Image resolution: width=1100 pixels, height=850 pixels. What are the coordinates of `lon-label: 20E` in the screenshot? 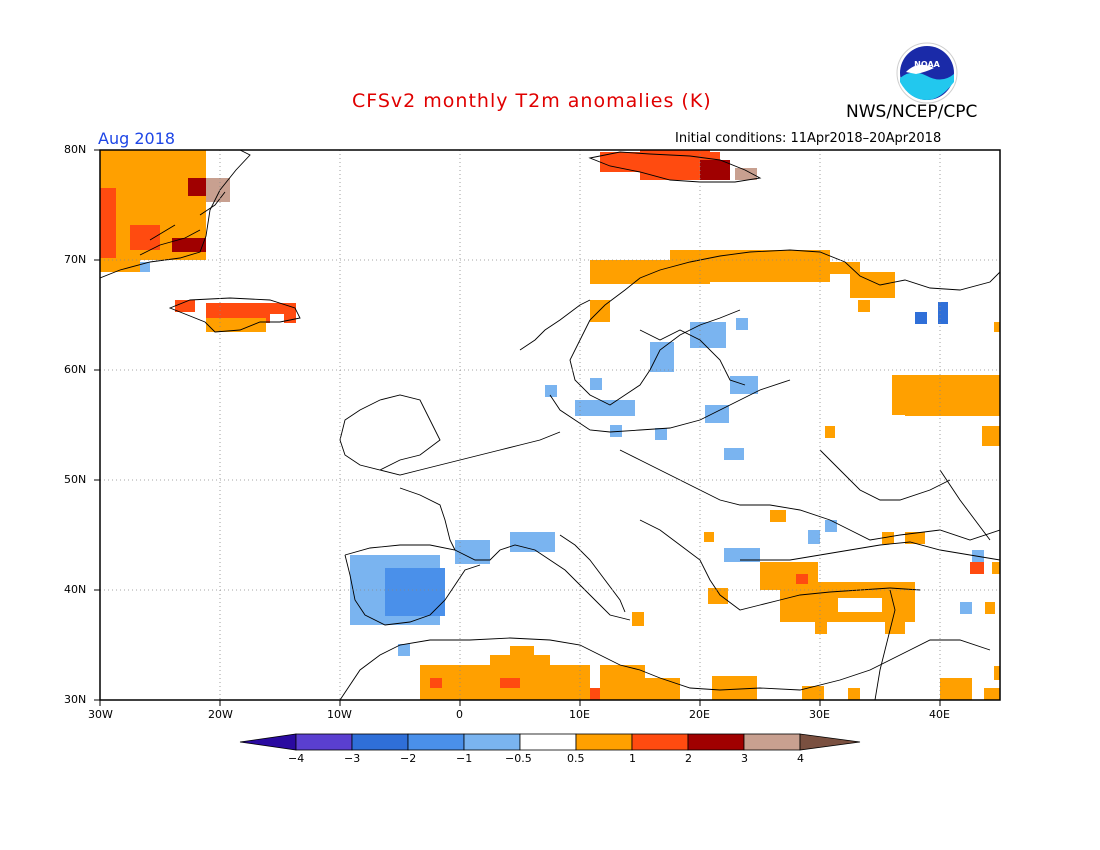 It's located at (699, 714).